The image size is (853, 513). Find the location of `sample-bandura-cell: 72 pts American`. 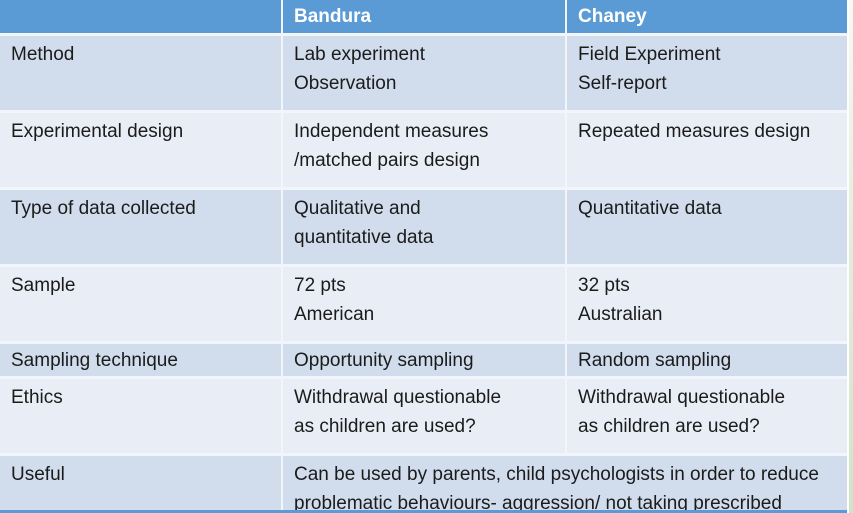

sample-bandura-cell: 72 pts American is located at coordinates (423, 305).